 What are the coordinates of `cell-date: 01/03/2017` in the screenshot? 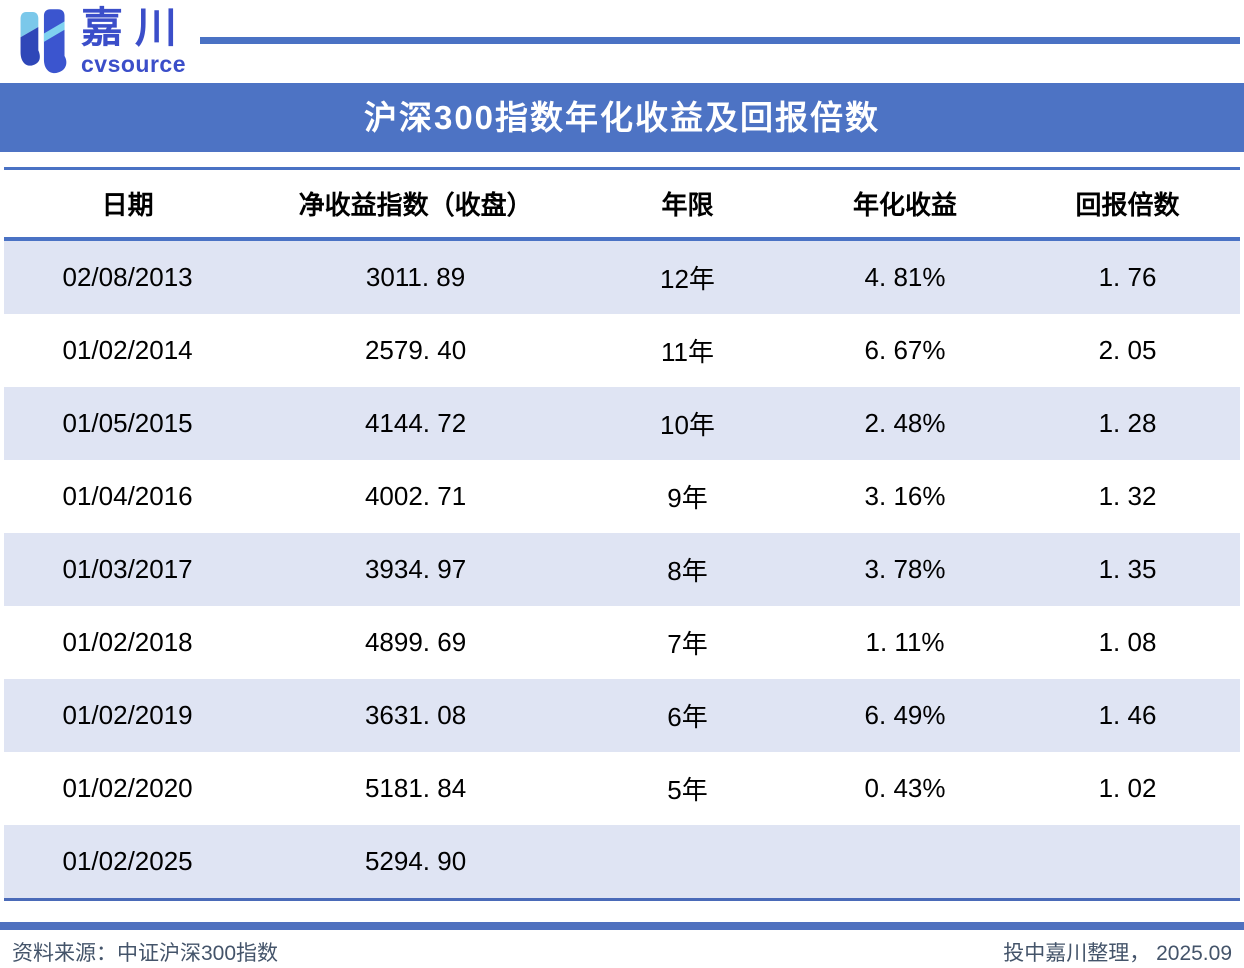 It's located at (127, 569).